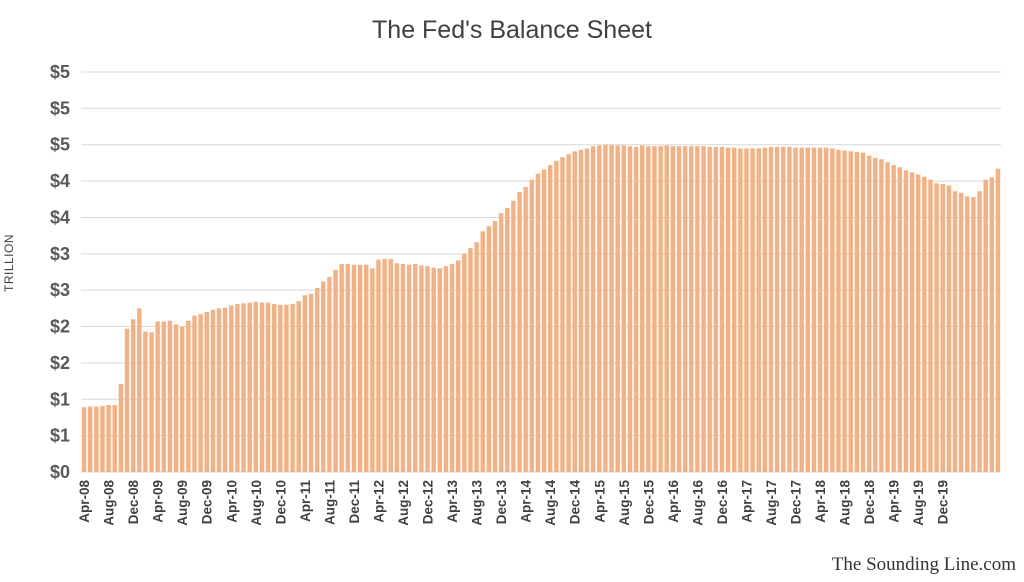 The image size is (1024, 582). What do you see at coordinates (845, 503) in the screenshot?
I see `x-tick-label: Aug-18` at bounding box center [845, 503].